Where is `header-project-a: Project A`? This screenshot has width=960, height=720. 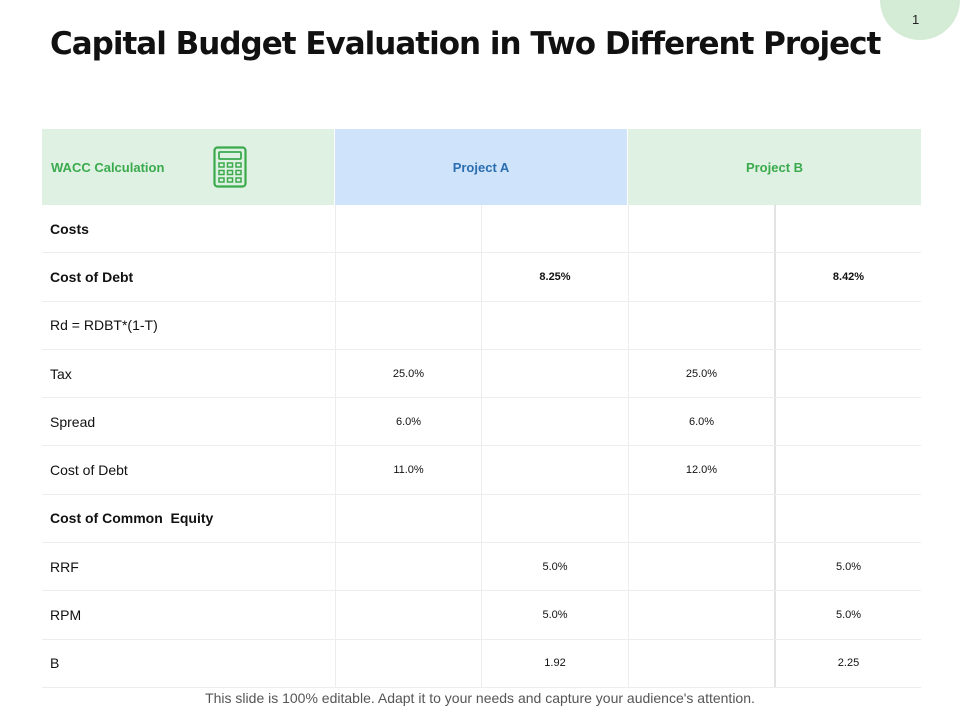 header-project-a: Project A is located at coordinates (481, 167).